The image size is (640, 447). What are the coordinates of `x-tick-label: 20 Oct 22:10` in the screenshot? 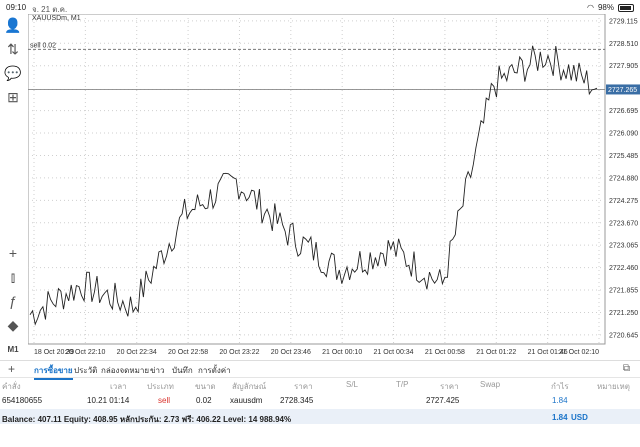 It's located at (85, 352).